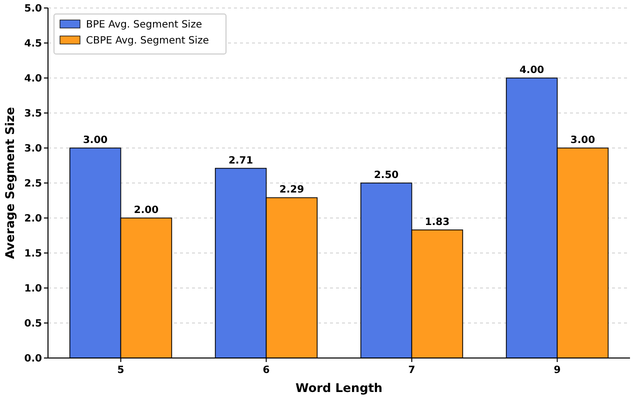 The height and width of the screenshot is (400, 634). I want to click on y-tick-label: 4.0, so click(33, 79).